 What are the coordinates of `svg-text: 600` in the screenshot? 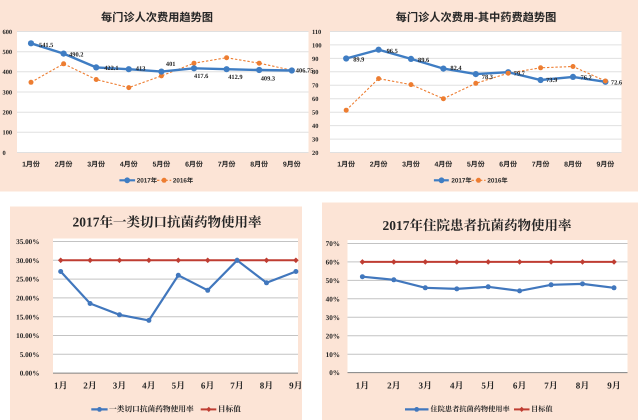 It's located at (8, 32).